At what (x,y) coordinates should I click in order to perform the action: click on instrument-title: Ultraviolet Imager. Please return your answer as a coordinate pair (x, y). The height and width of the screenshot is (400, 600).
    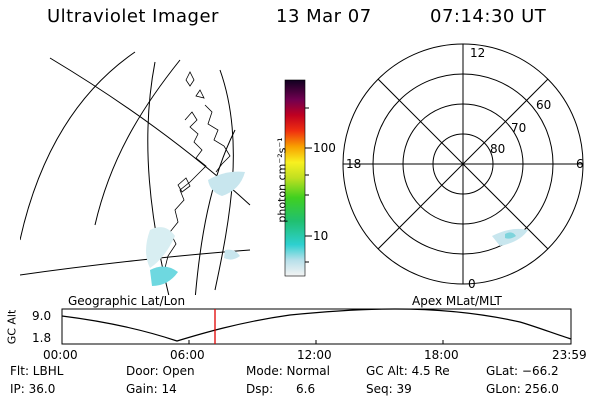
    Looking at the image, I should click on (133, 16).